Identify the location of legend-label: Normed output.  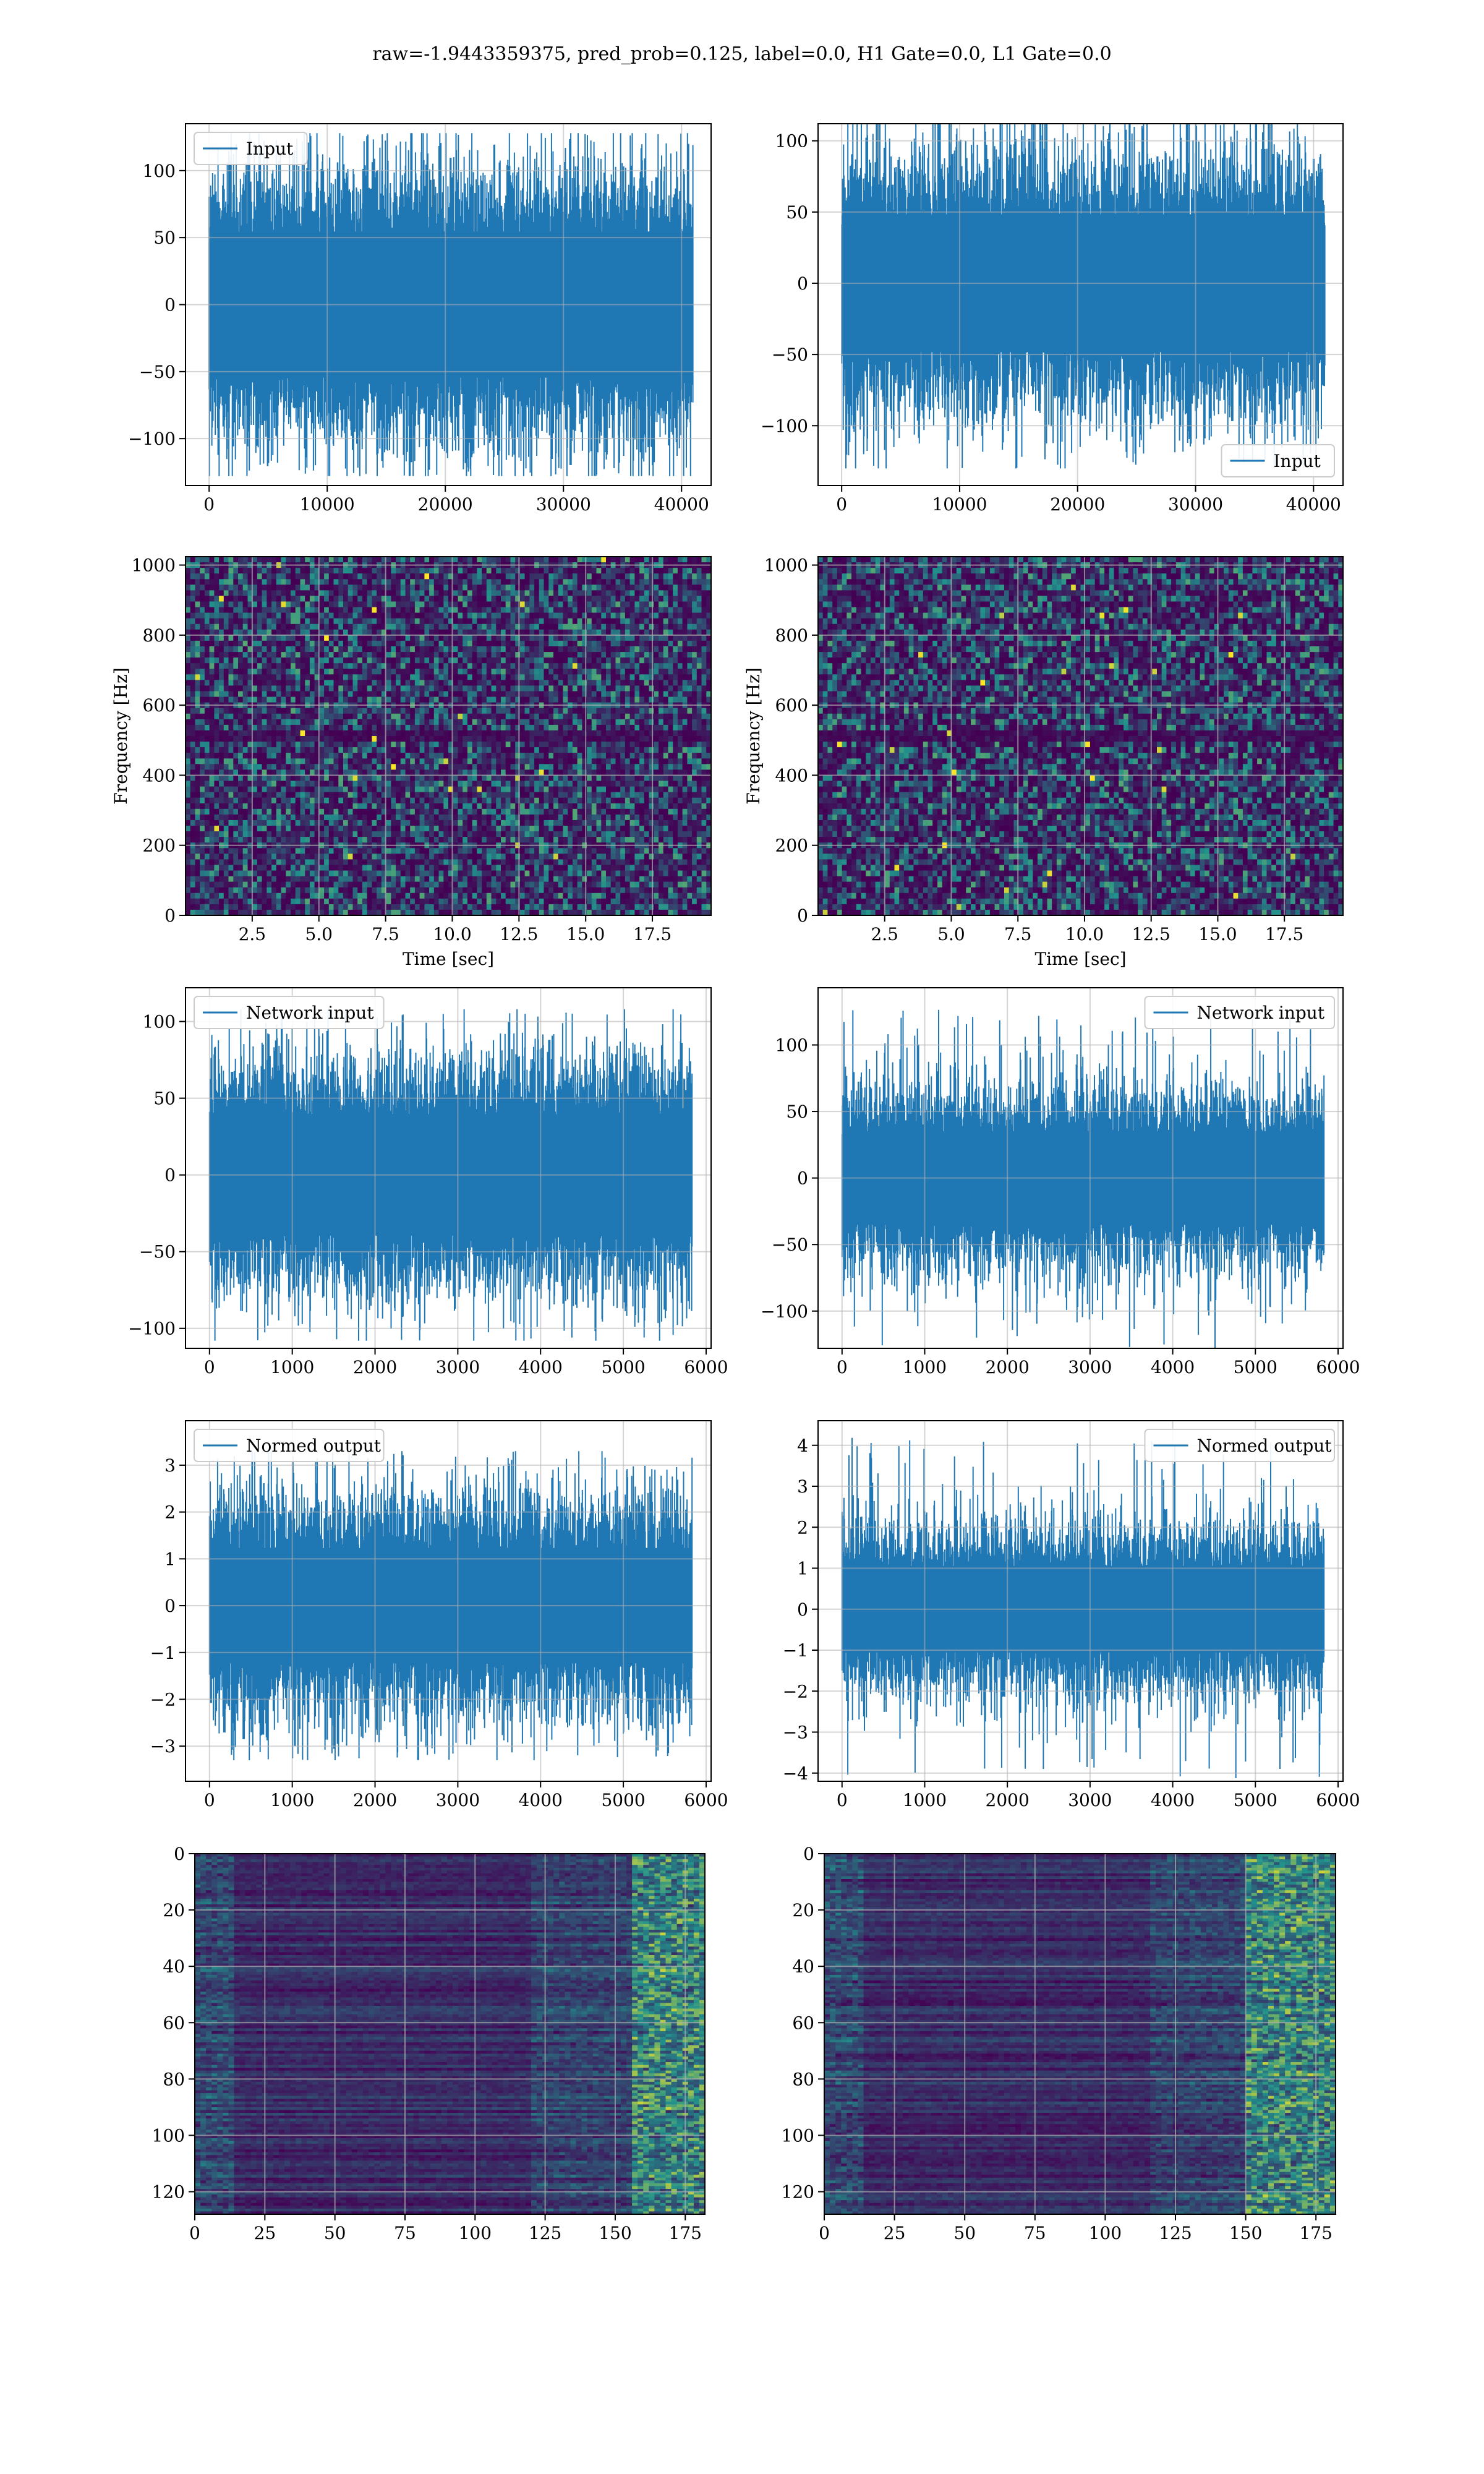
(314, 1446).